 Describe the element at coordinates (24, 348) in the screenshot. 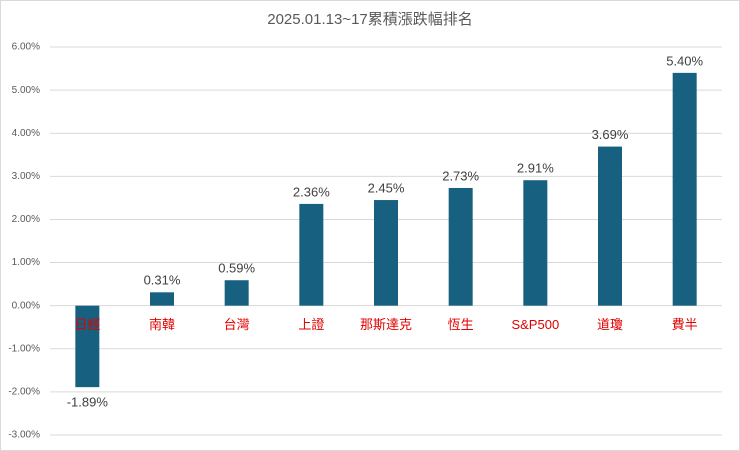

I see `y-tick-label: -1.00%` at that location.